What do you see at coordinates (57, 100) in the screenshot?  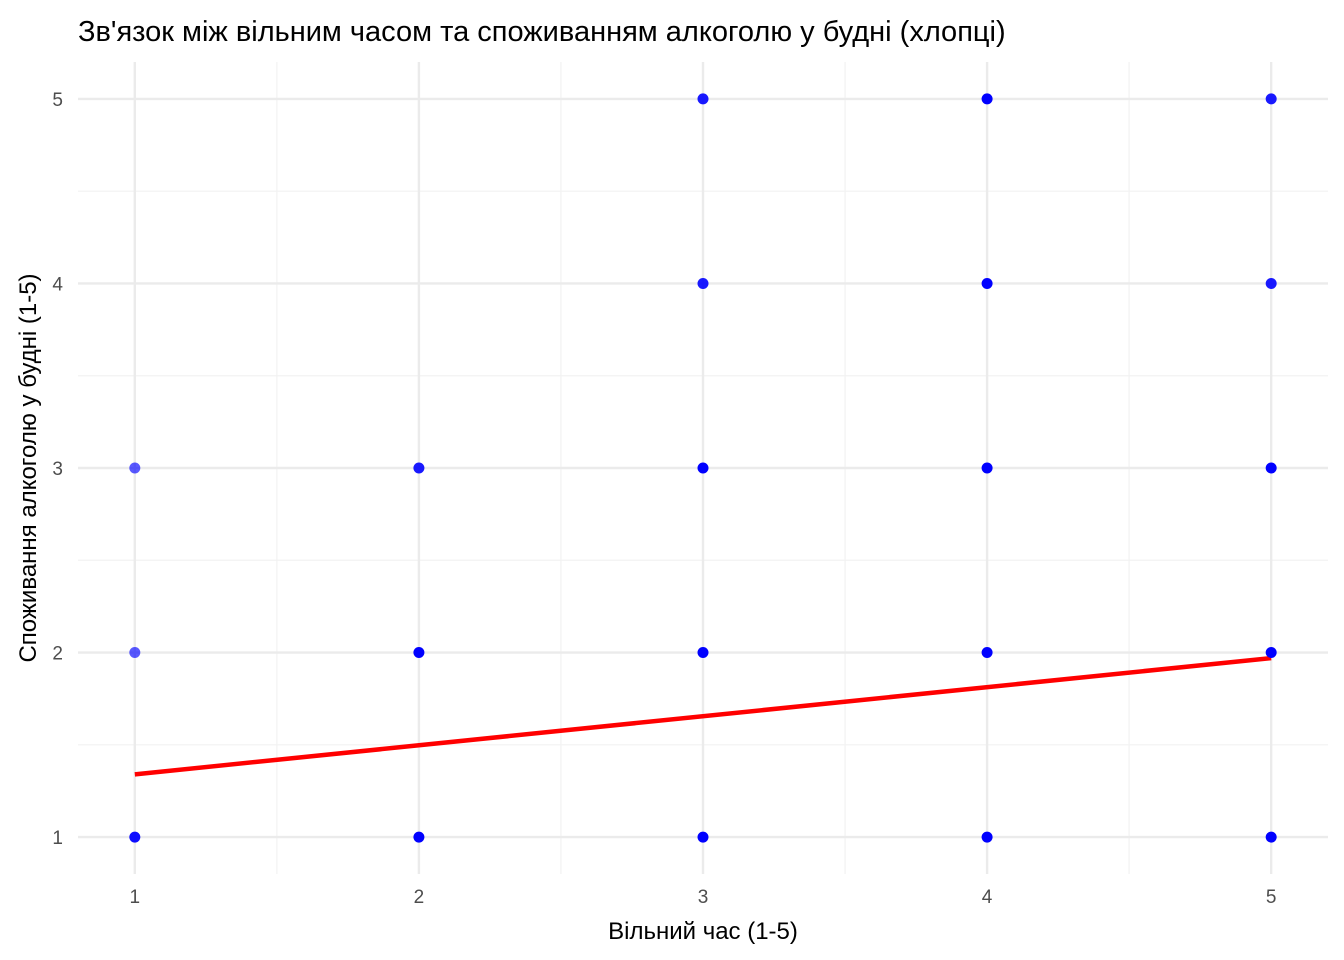 I see `y-tick-label: 5` at bounding box center [57, 100].